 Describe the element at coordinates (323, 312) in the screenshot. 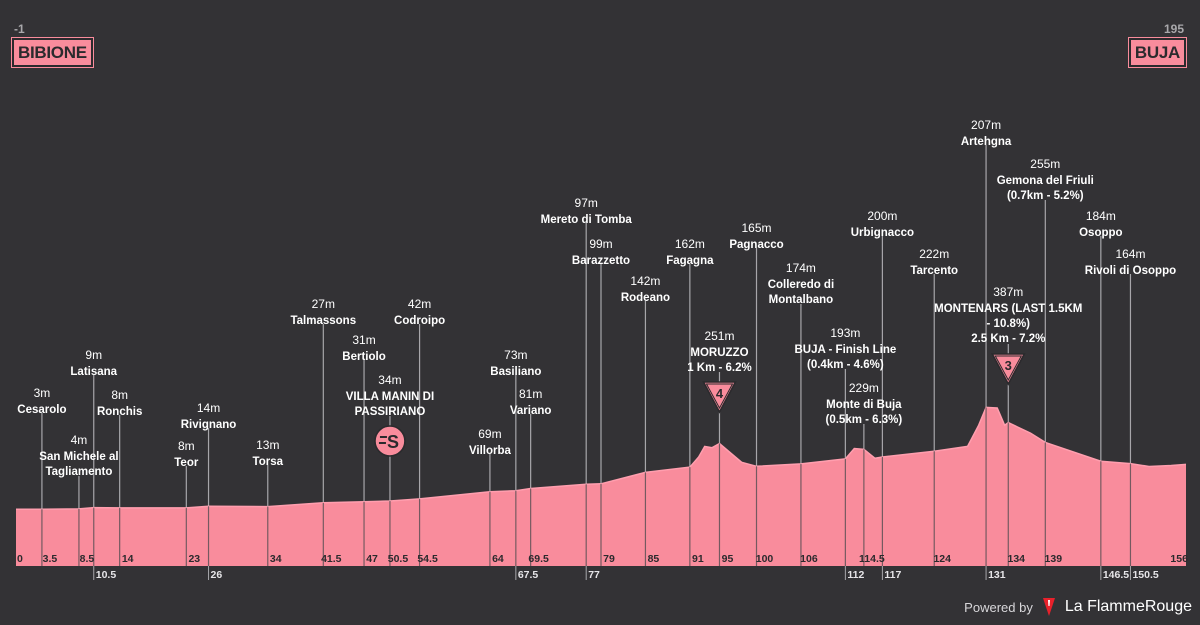

I see `waypoint-label: 27m Talmassons` at that location.